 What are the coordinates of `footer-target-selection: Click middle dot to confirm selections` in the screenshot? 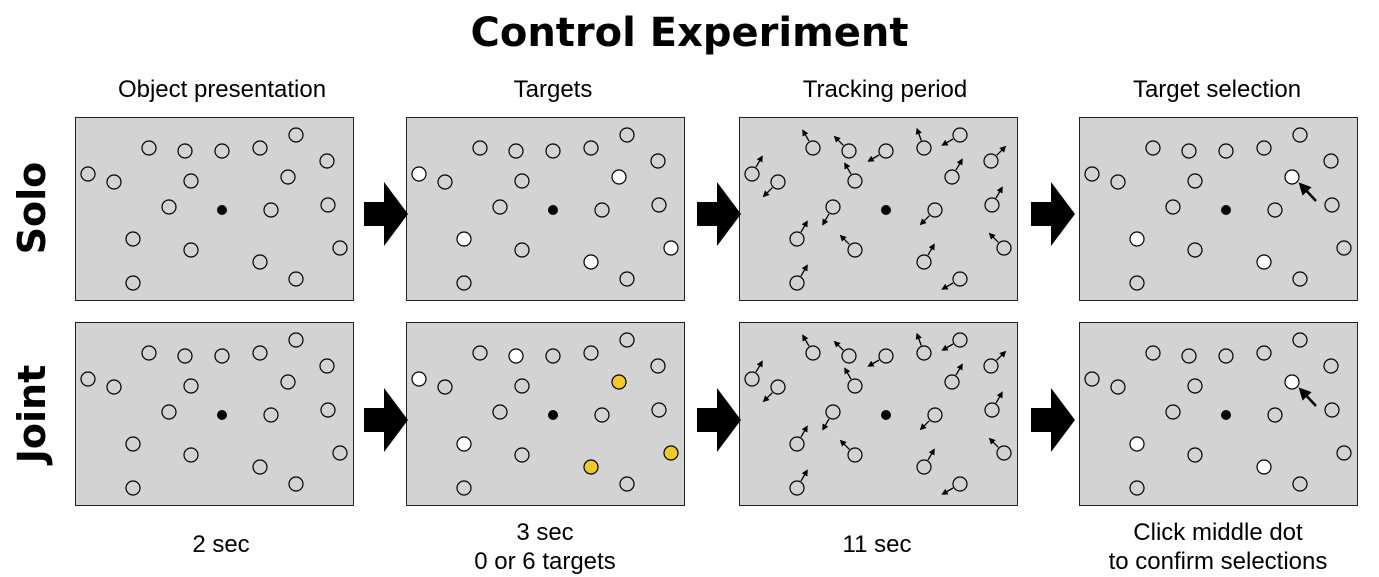 It's located at (1216, 547).